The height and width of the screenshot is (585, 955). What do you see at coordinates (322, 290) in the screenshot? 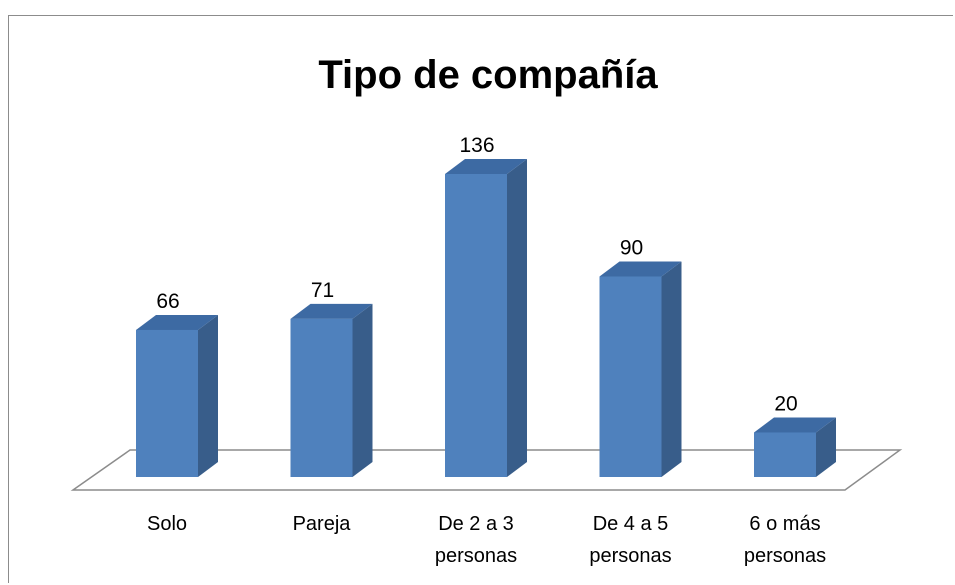
I see `data-label: 71` at bounding box center [322, 290].